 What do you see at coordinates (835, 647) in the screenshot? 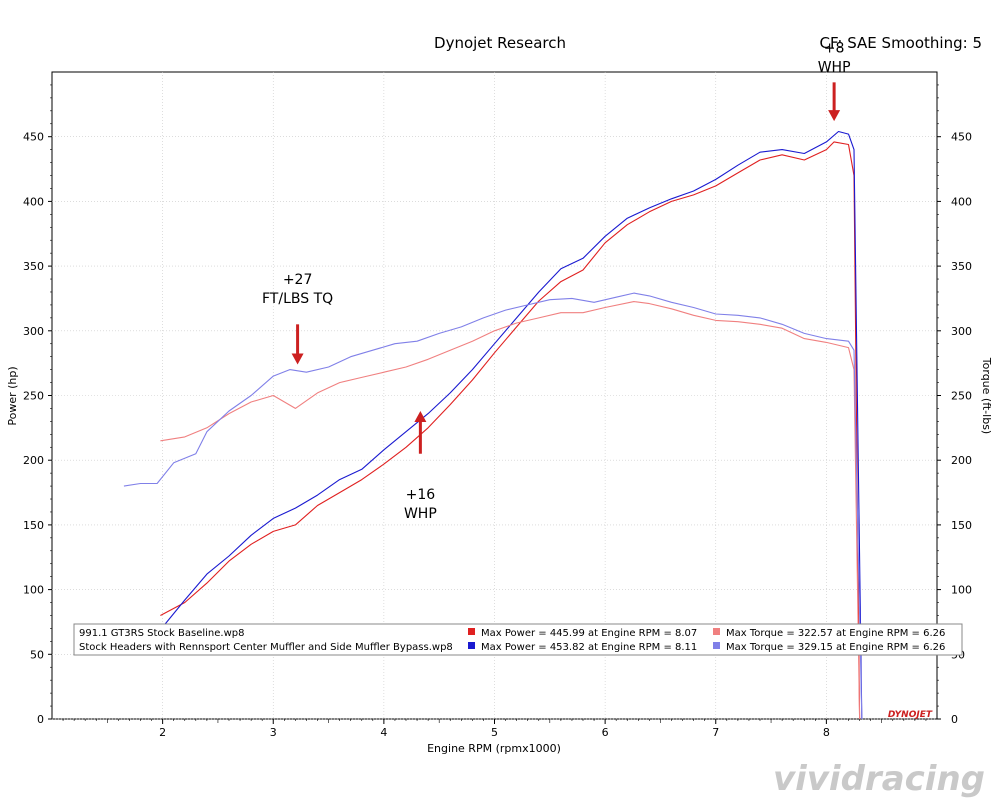
I see `legend-torque-2: Max Torque = 329.15 at Engine RPM = 6.26` at bounding box center [835, 647].